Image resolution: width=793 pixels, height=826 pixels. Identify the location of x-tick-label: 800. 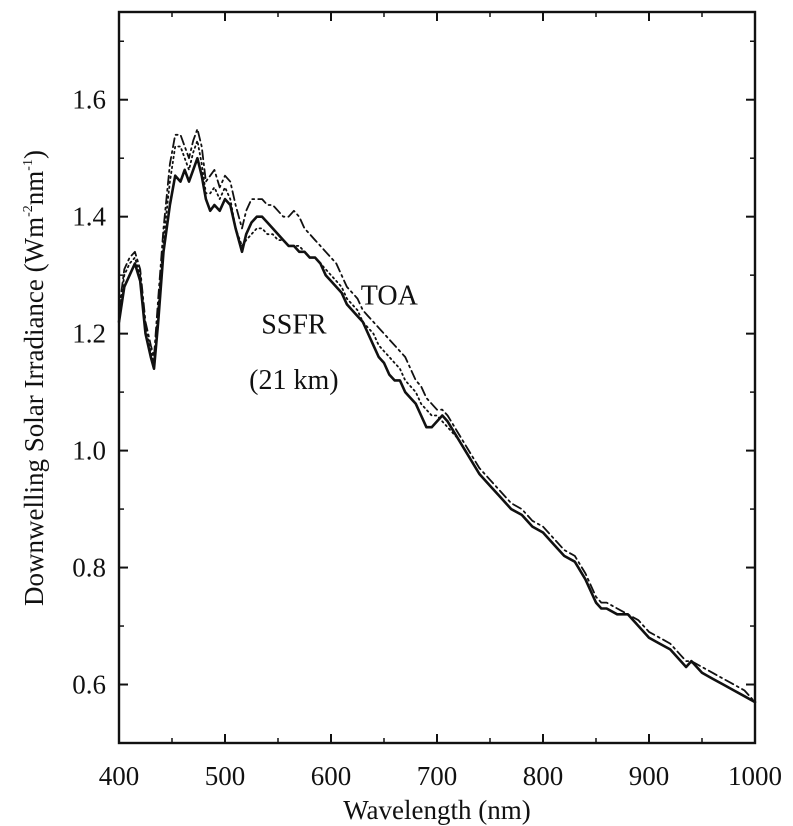
(543, 776).